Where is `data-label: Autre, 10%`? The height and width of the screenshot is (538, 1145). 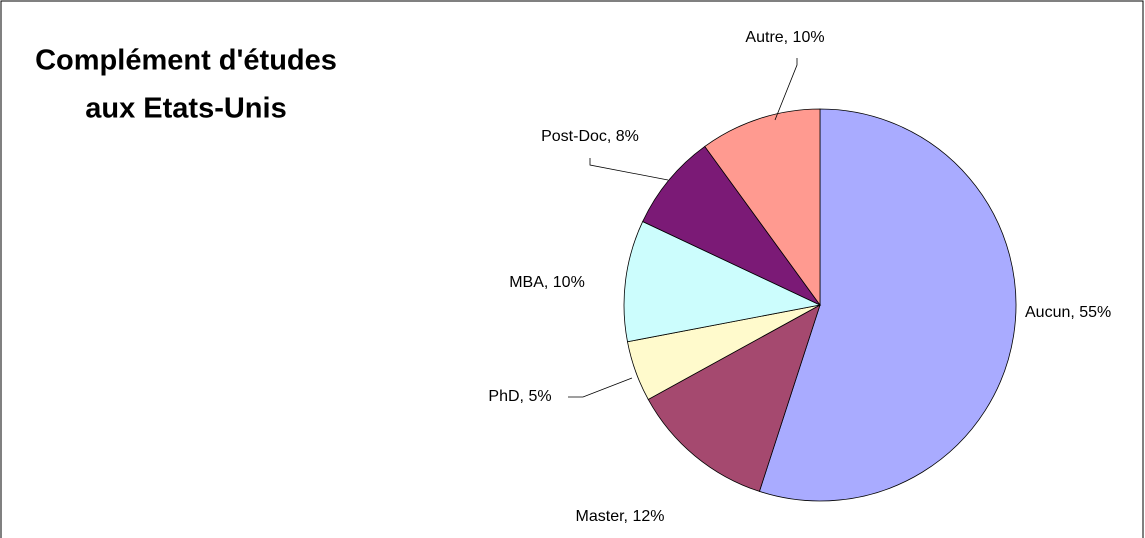 data-label: Autre, 10% is located at coordinates (784, 37).